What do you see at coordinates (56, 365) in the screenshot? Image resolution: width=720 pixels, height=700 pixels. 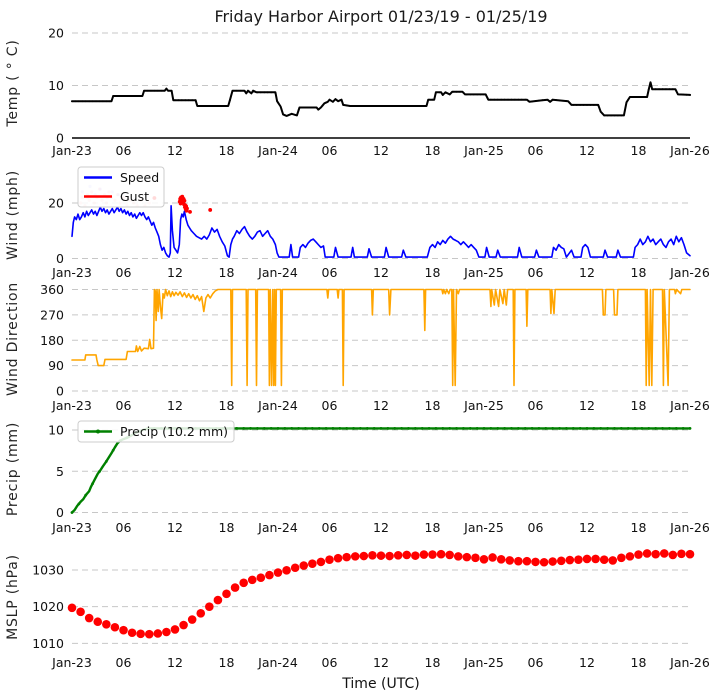 I see `y-tick-label: 90` at bounding box center [56, 365].